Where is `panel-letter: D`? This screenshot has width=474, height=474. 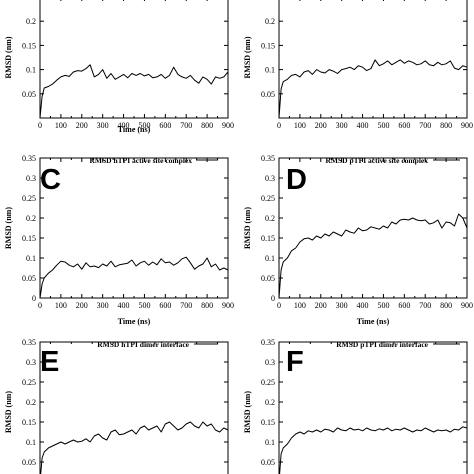 panel-letter: D is located at coordinates (296, 180).